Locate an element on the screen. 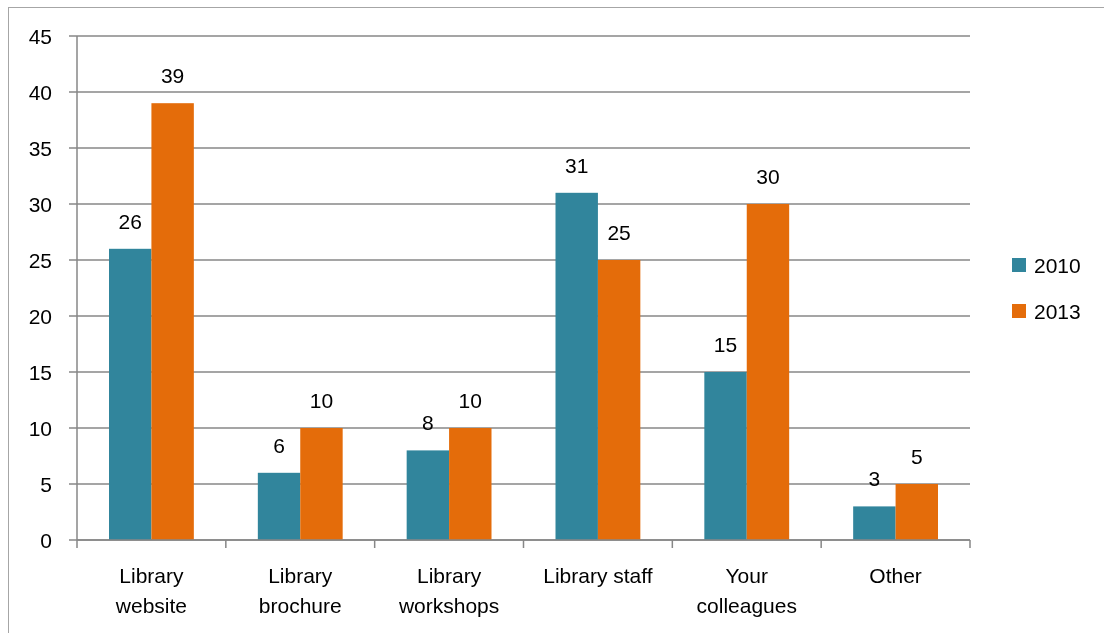  y-tick-label: 20 is located at coordinates (40, 316).